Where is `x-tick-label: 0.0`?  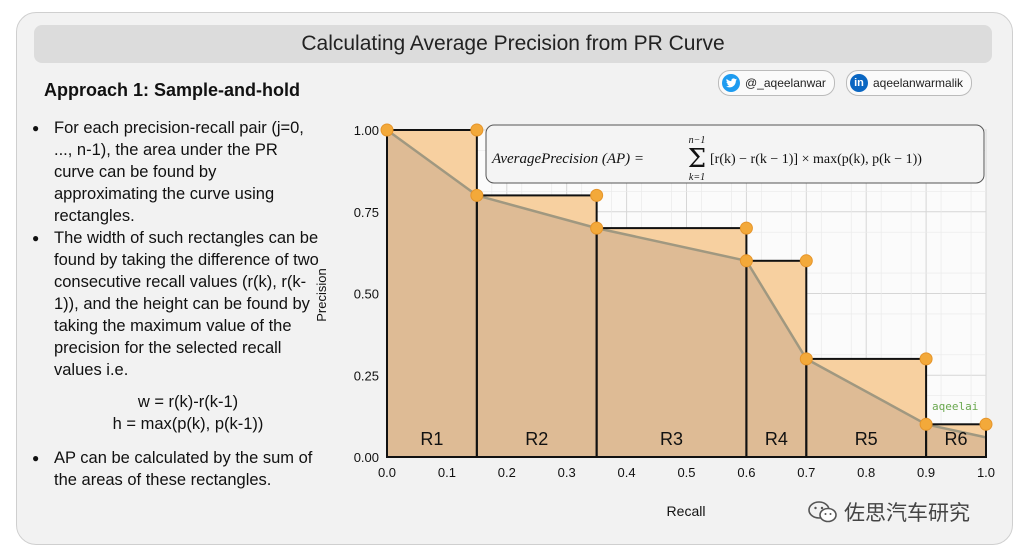 x-tick-label: 0.0 is located at coordinates (387, 472).